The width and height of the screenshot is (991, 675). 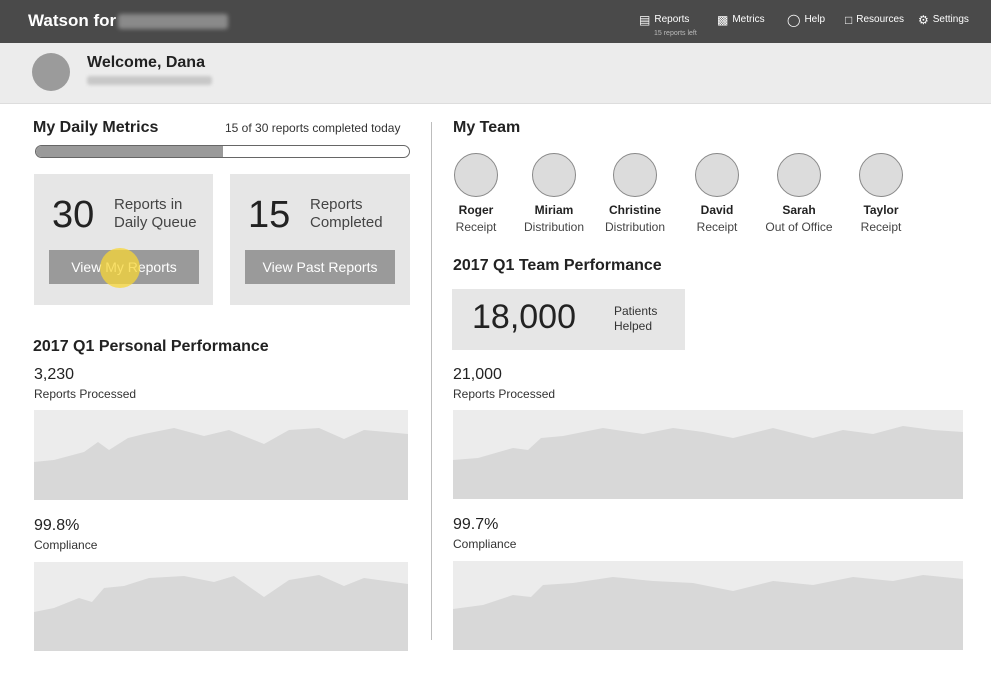 I want to click on completed-card: 15 Reports Completed View Past Reports, so click(x=320, y=239).